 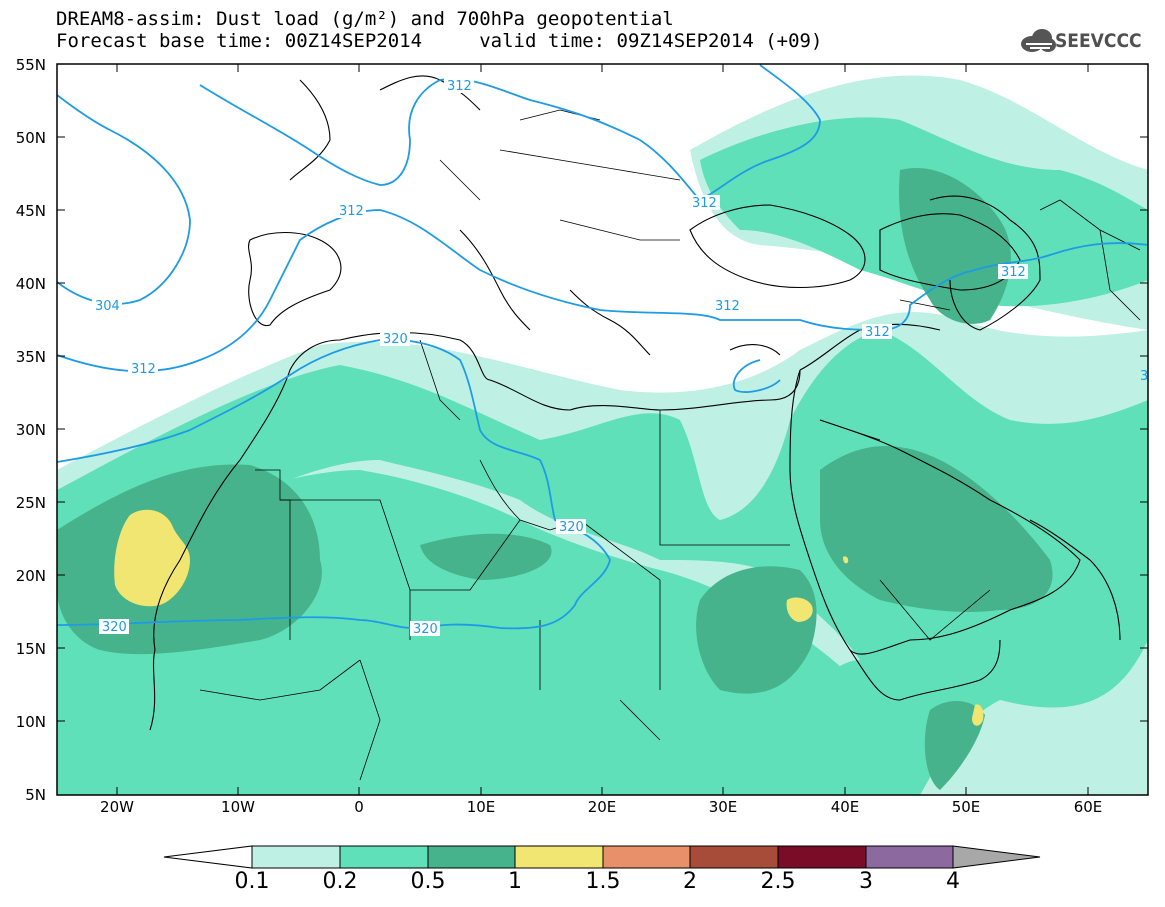 I want to click on lon-label: 40E, so click(x=845, y=807).